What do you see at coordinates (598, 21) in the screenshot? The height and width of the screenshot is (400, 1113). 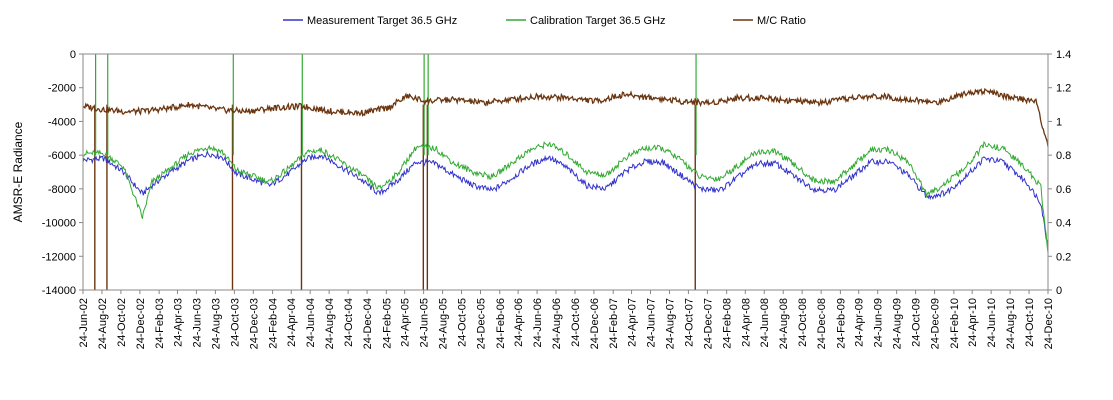 I see `legend-label: Calibration Target 36.5 GHz` at bounding box center [598, 21].